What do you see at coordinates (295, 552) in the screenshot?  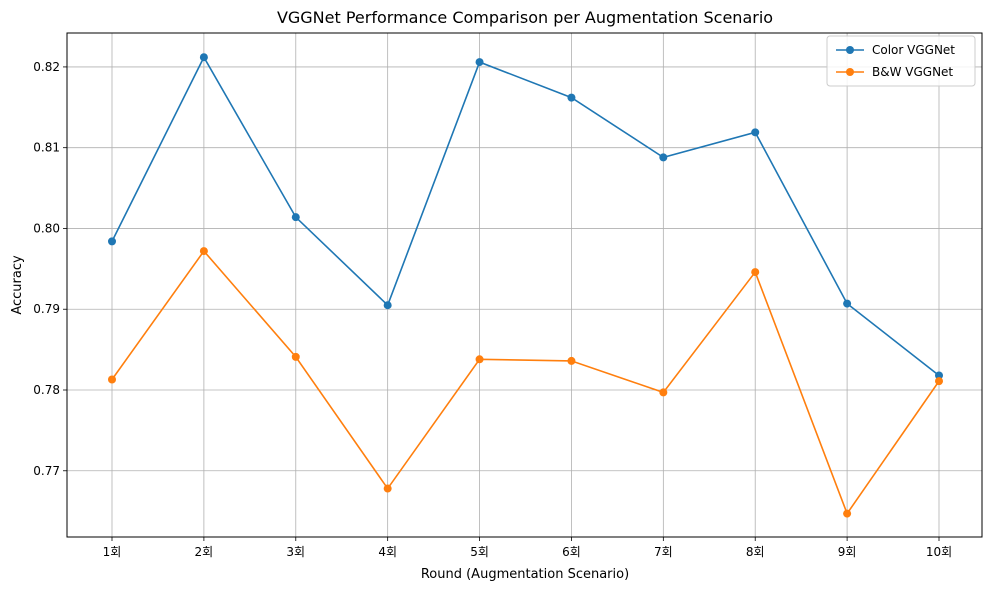 I see `x-tick-label: 3회` at bounding box center [295, 552].